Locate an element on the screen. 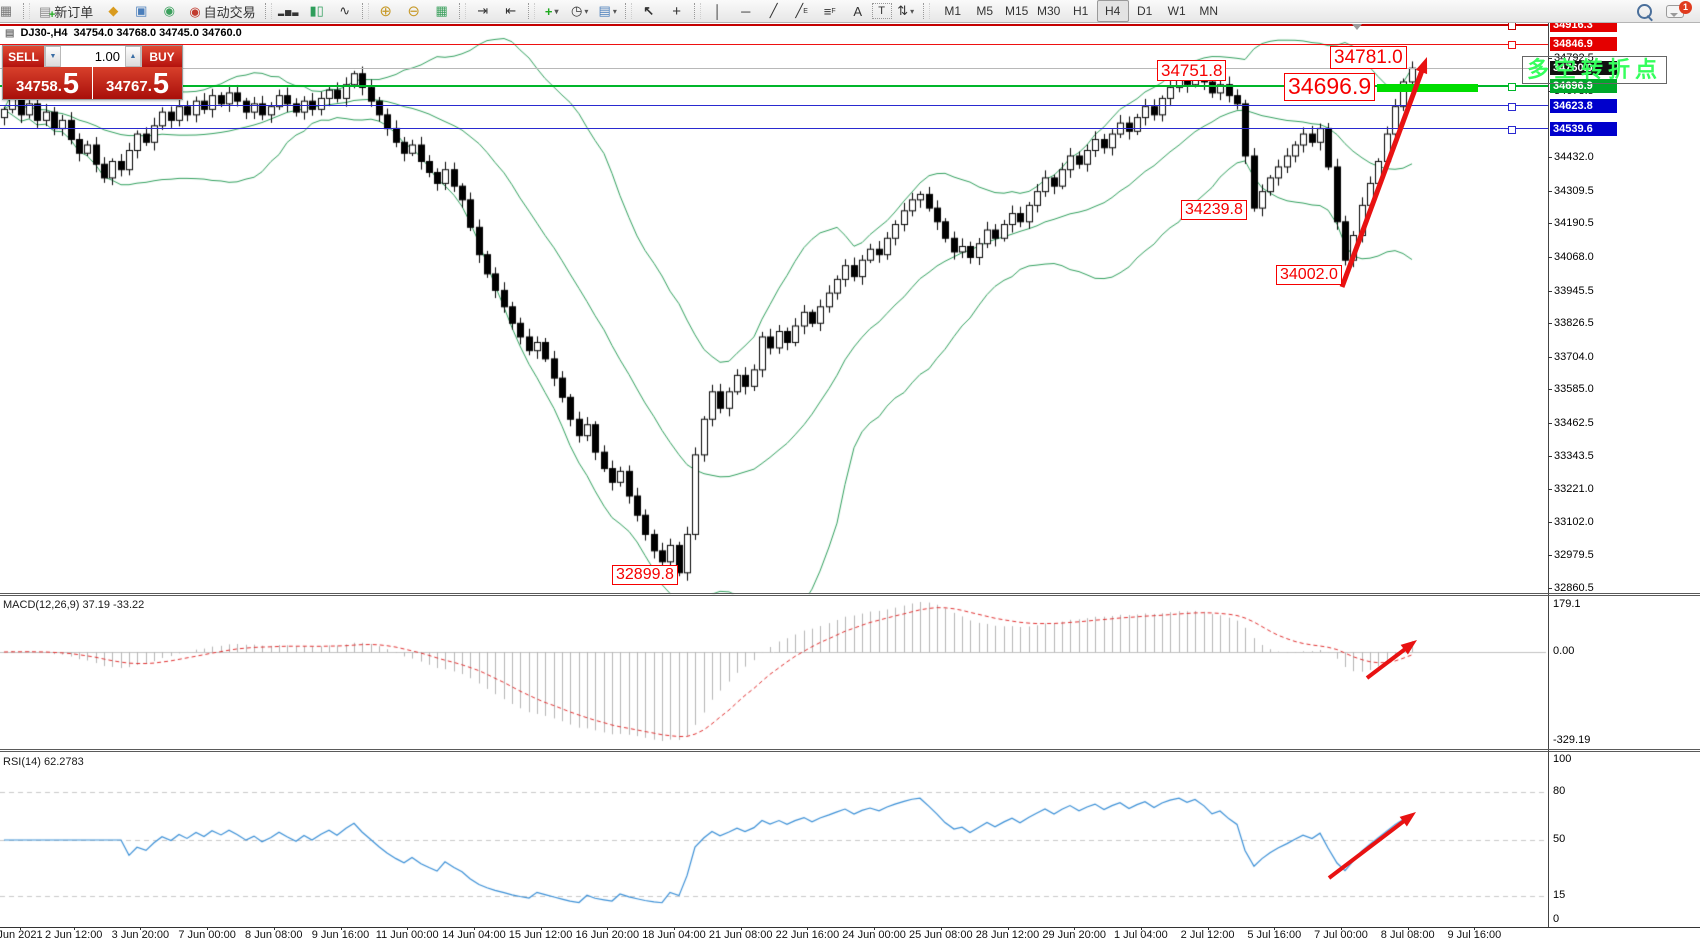 Image resolution: width=1700 pixels, height=942 pixels. chevron-down-icon: ▾ is located at coordinates (912, 11).